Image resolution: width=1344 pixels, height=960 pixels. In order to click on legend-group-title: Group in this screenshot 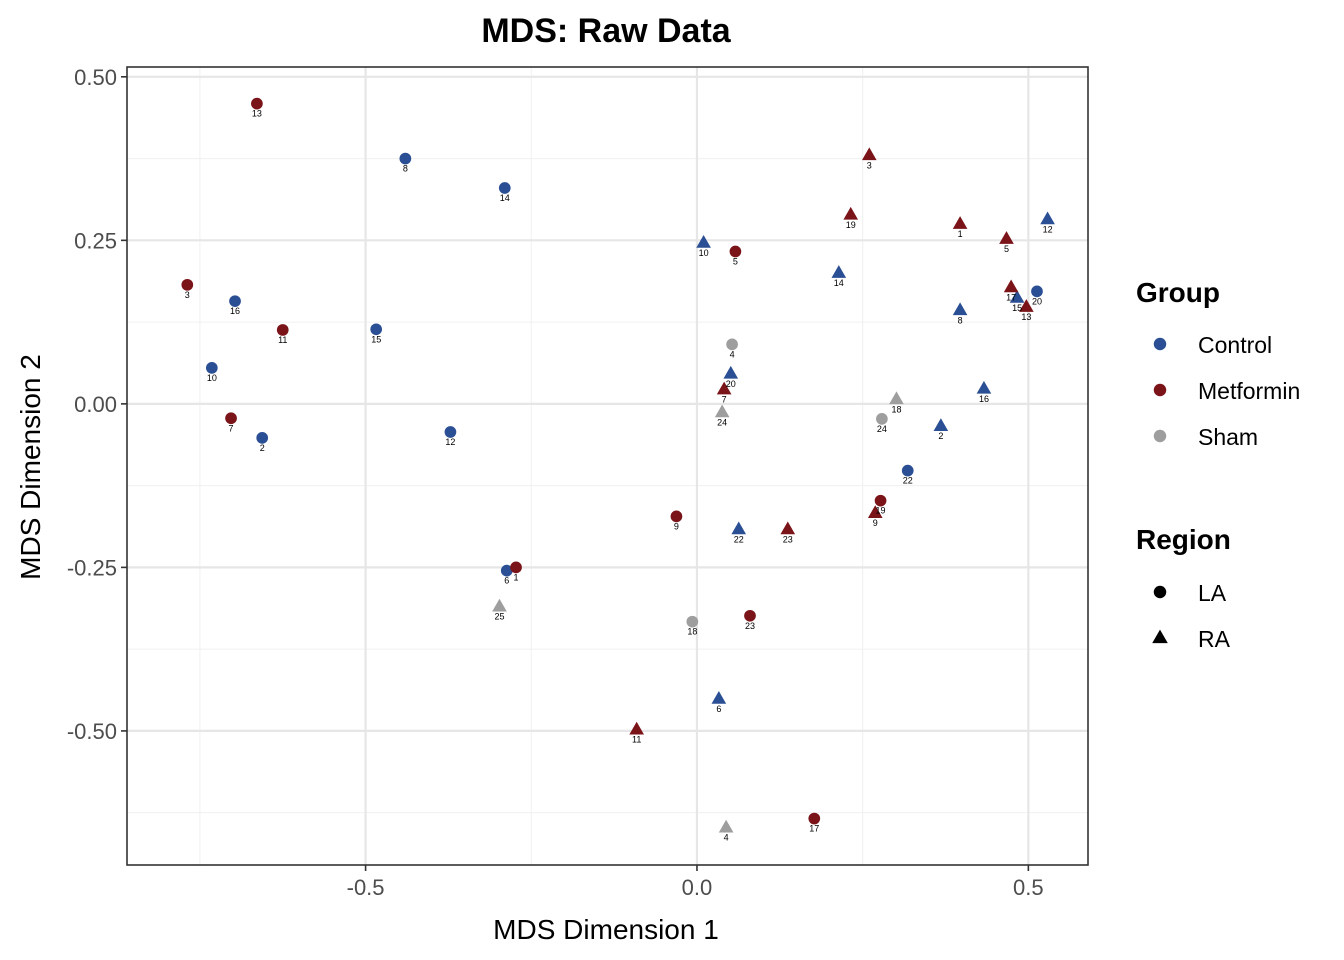, I will do `click(1178, 292)`.